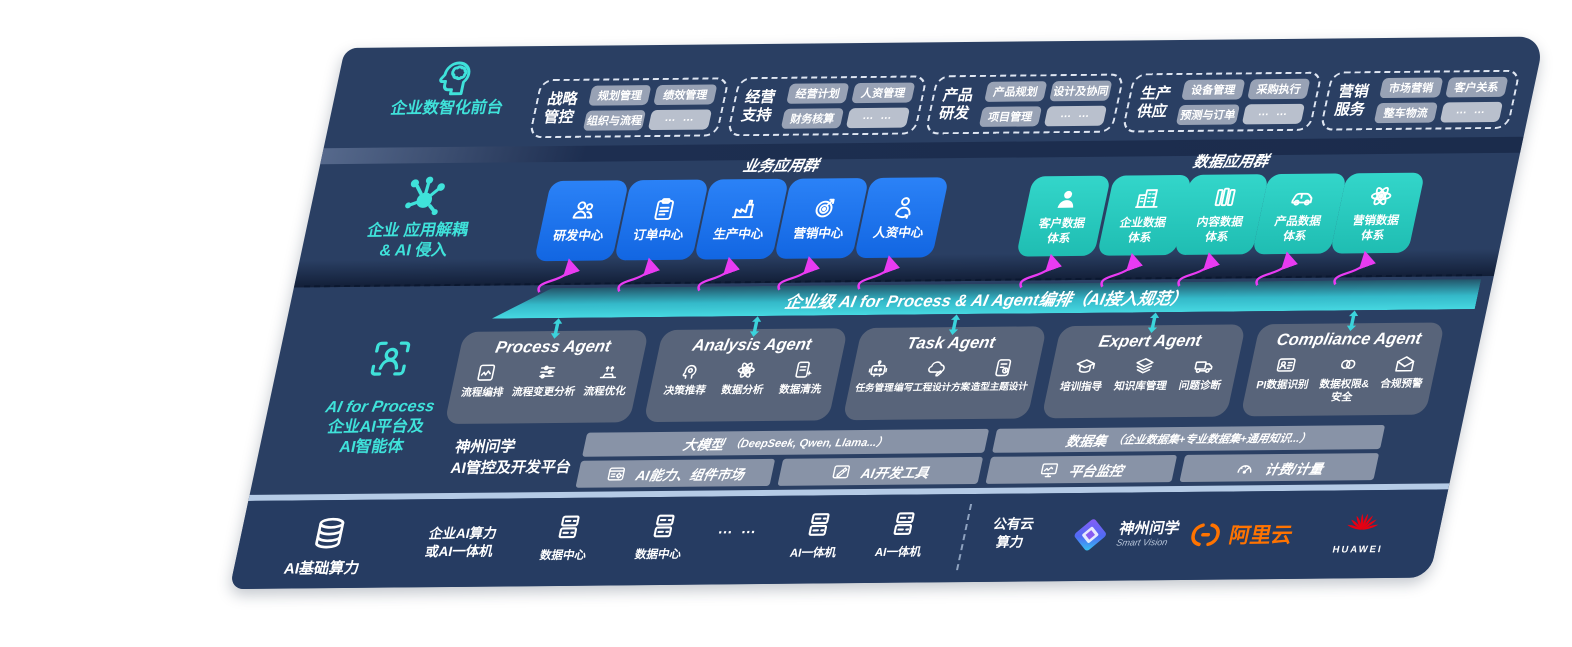  What do you see at coordinates (936, 368) in the screenshot?
I see `cloud-pen-icon` at bounding box center [936, 368].